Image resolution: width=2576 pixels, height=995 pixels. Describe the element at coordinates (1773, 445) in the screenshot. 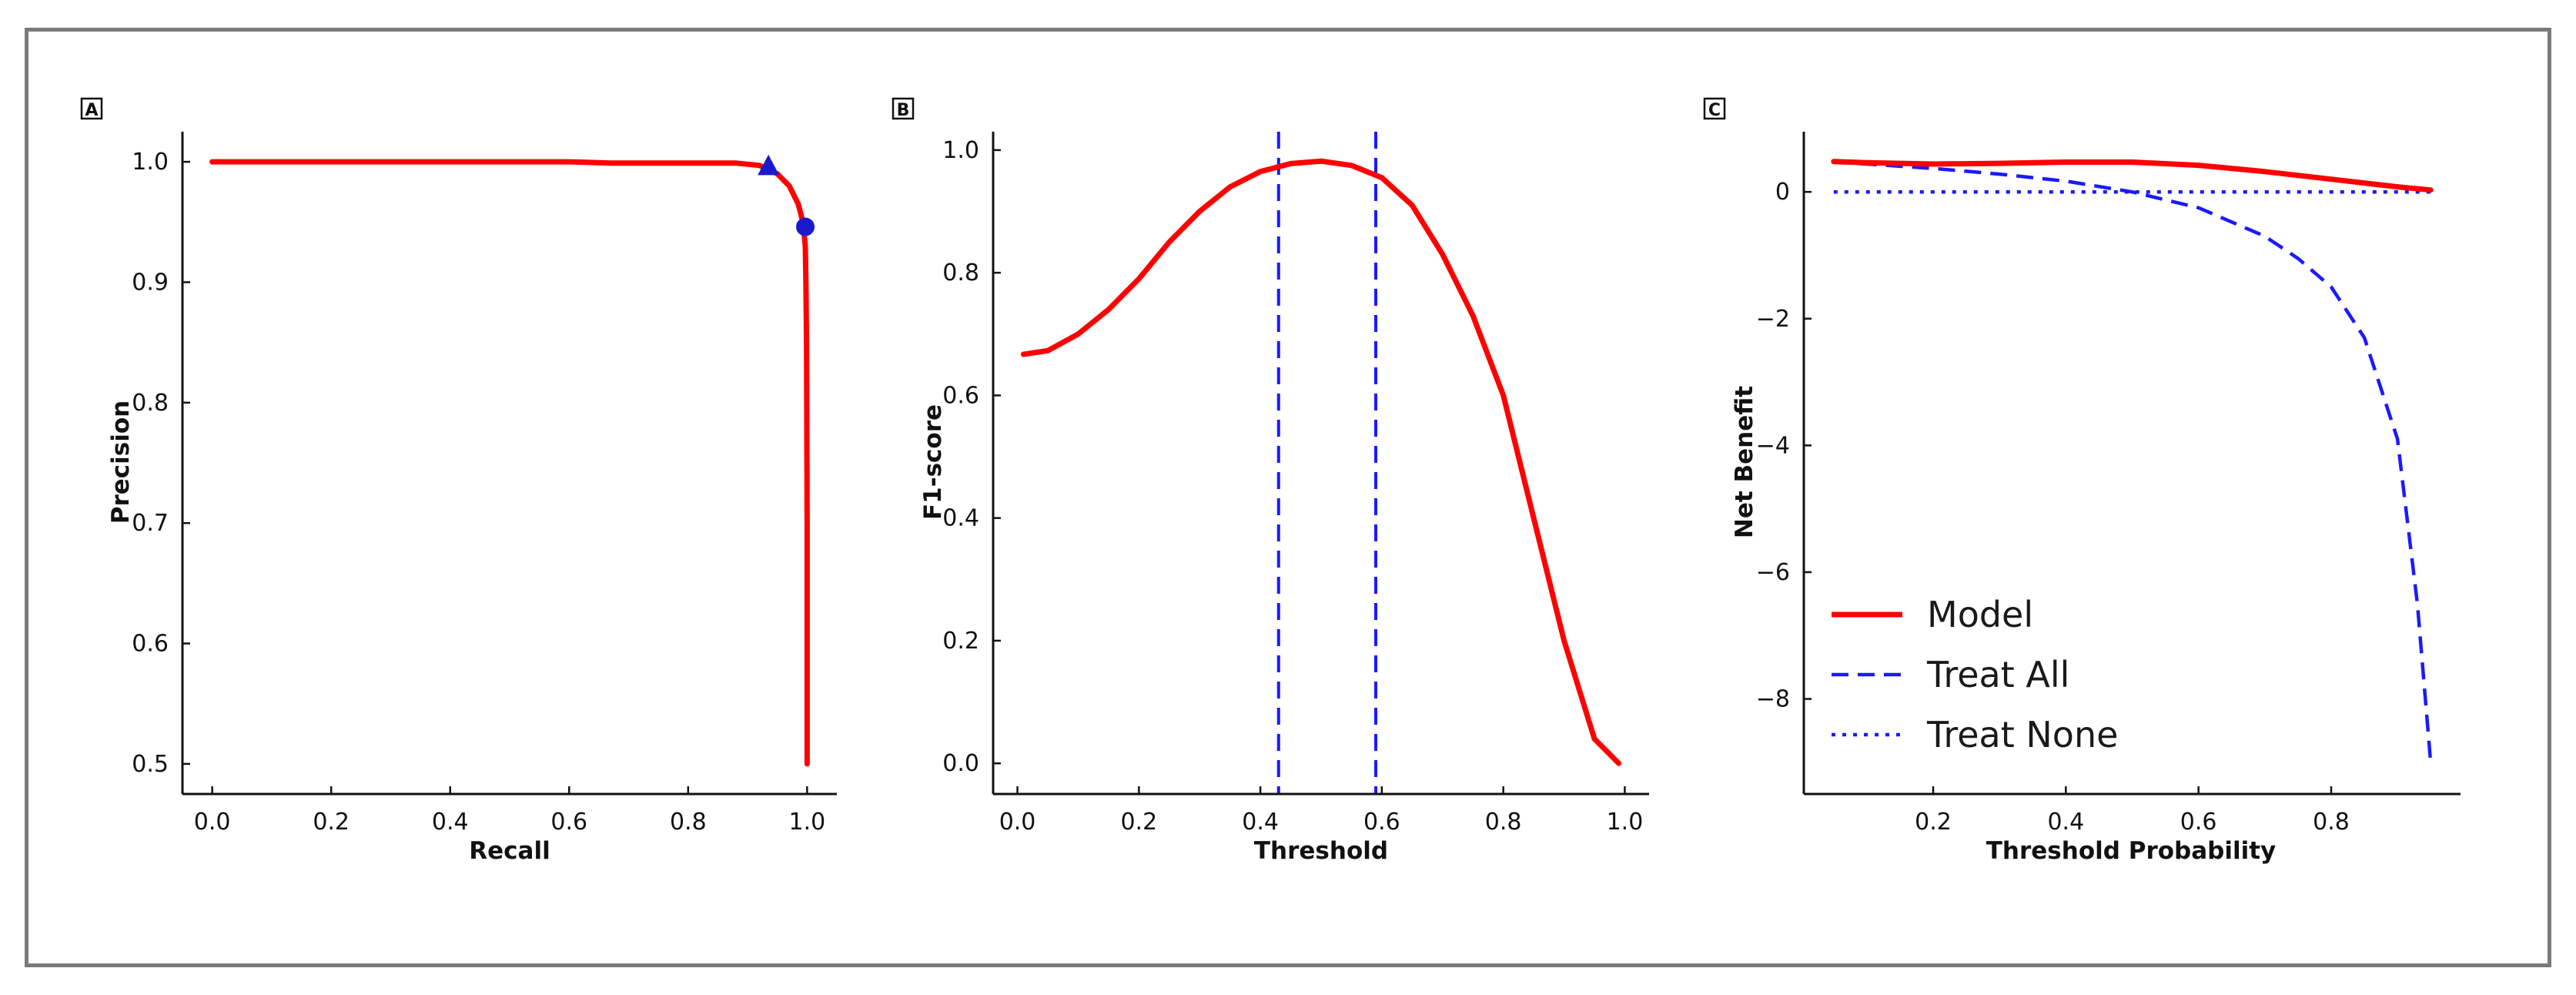

I see `panel-c-ytick-label: −4` at that location.